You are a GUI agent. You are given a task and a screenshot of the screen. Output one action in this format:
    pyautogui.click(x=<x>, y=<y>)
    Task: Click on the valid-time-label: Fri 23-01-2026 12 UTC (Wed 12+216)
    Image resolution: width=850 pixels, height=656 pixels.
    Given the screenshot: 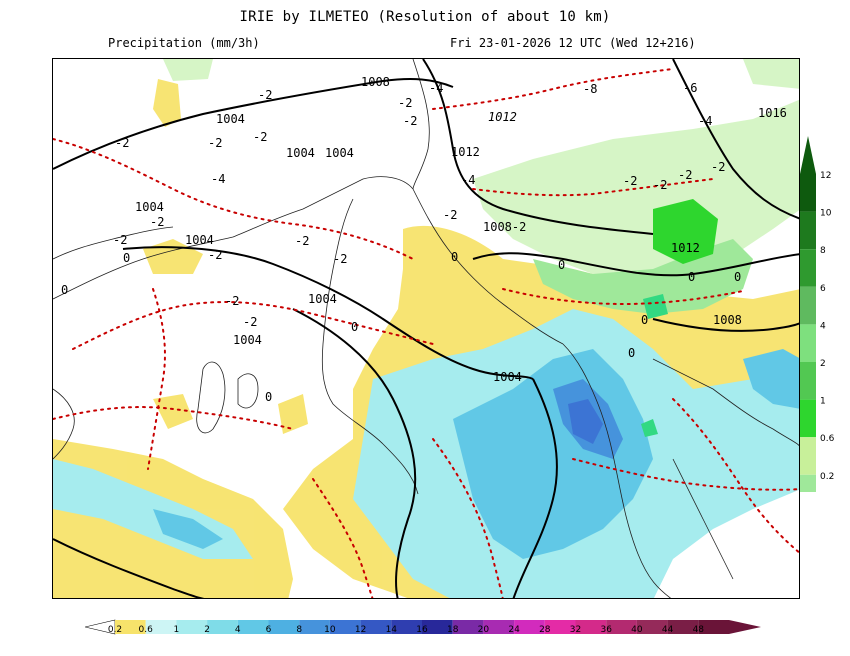 What is the action you would take?
    pyautogui.click(x=573, y=43)
    